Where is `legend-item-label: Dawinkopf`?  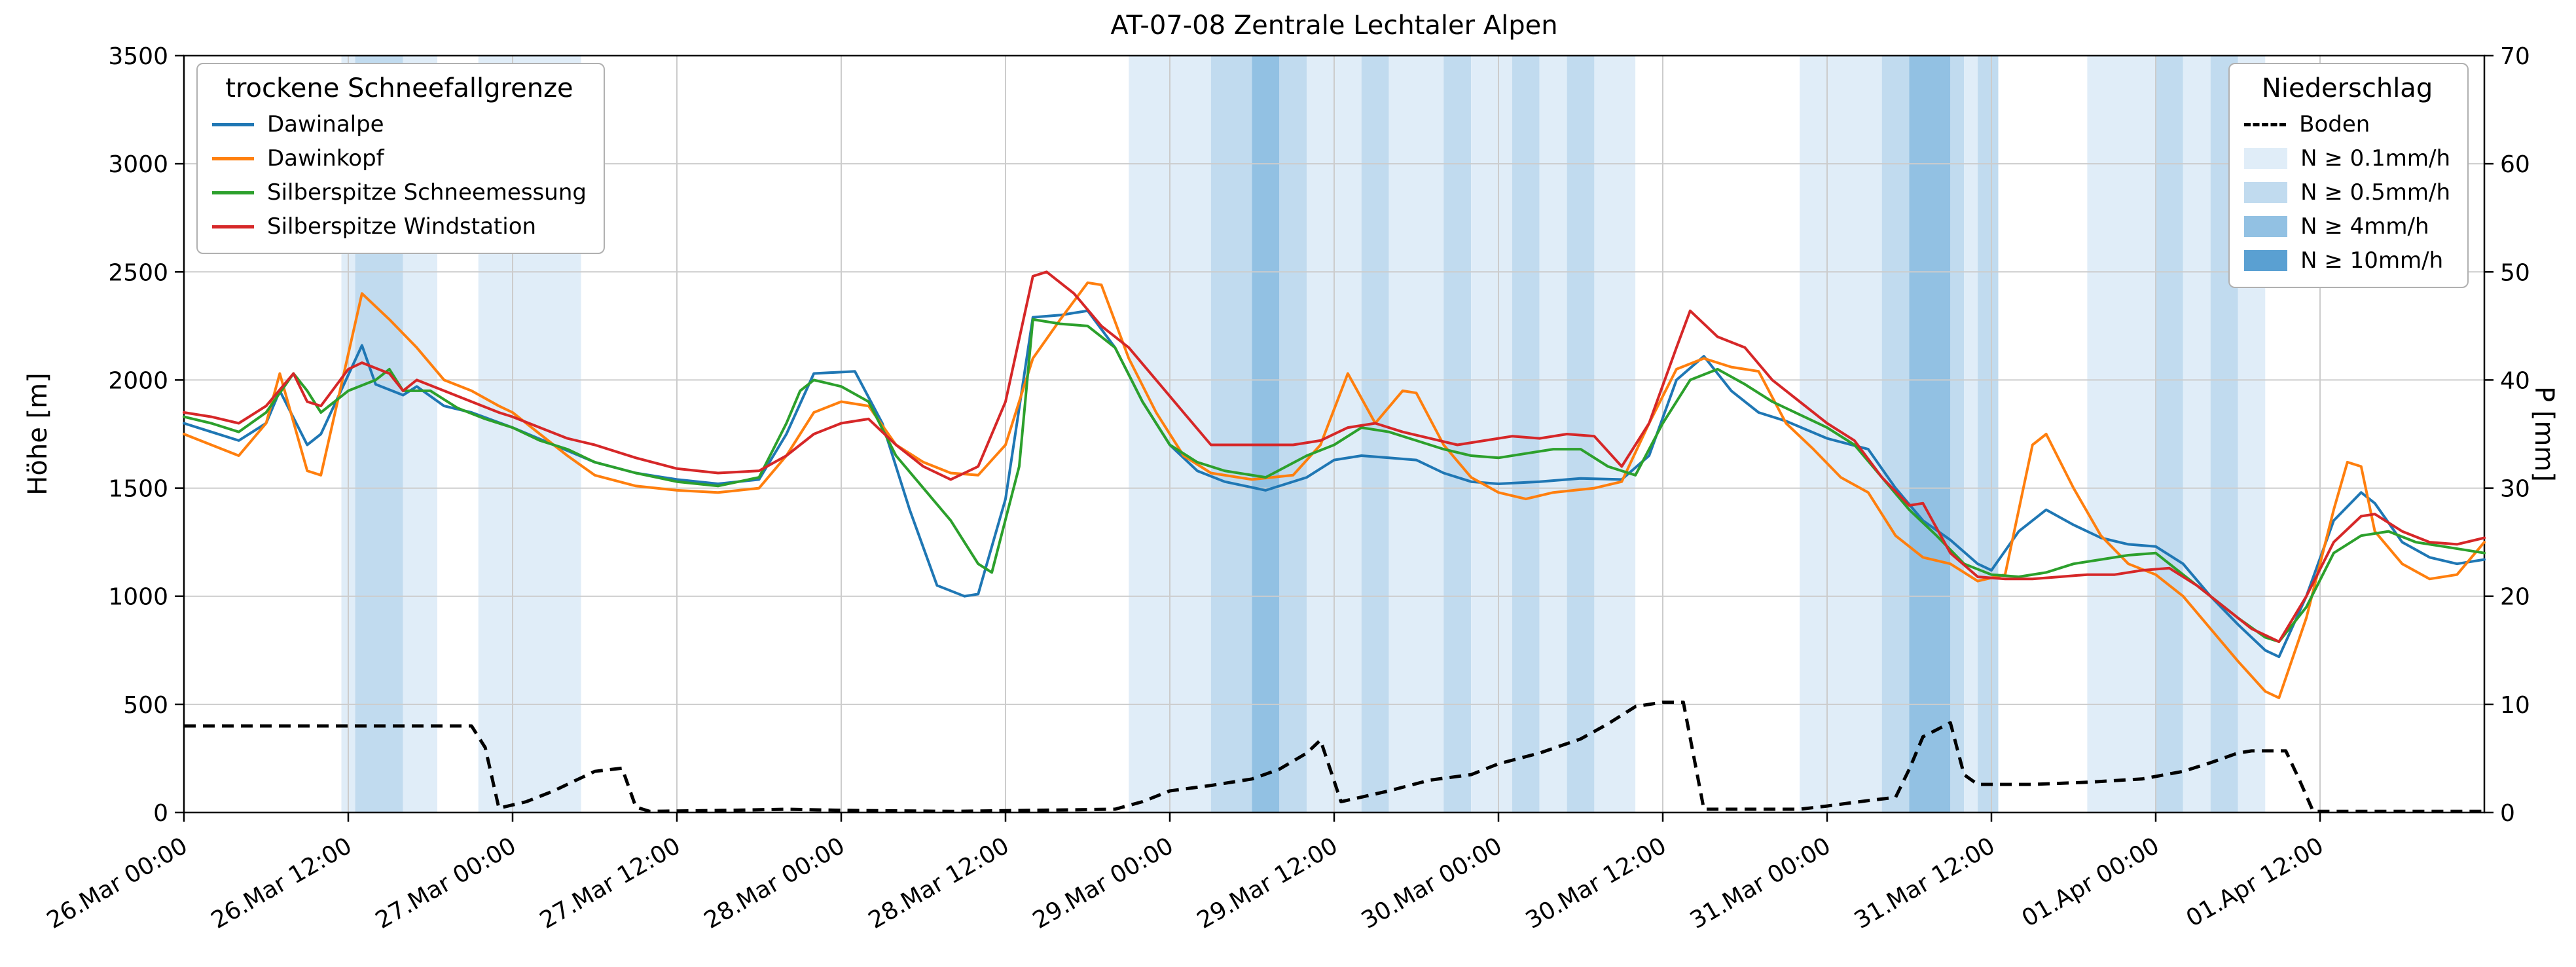 legend-item-label: Dawinkopf is located at coordinates (325, 158).